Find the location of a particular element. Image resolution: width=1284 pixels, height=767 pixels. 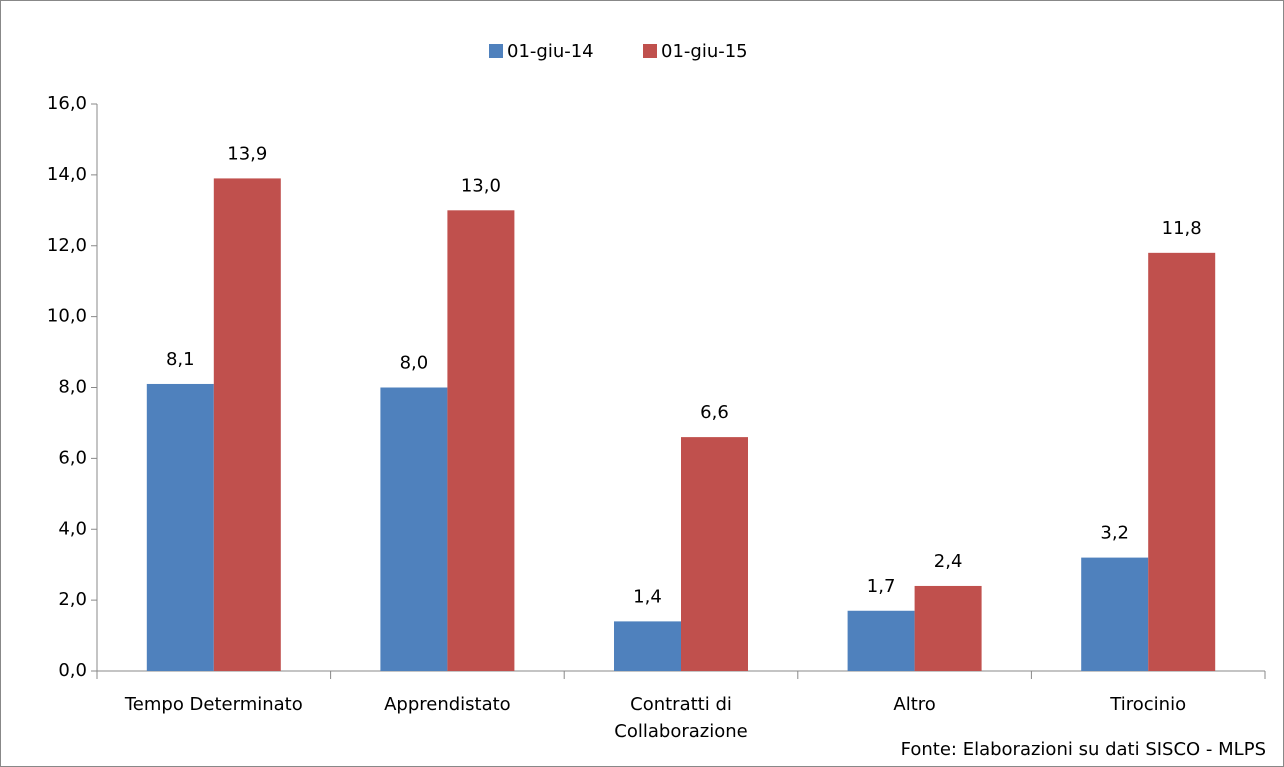

x-tick-label: Altro is located at coordinates (914, 704).